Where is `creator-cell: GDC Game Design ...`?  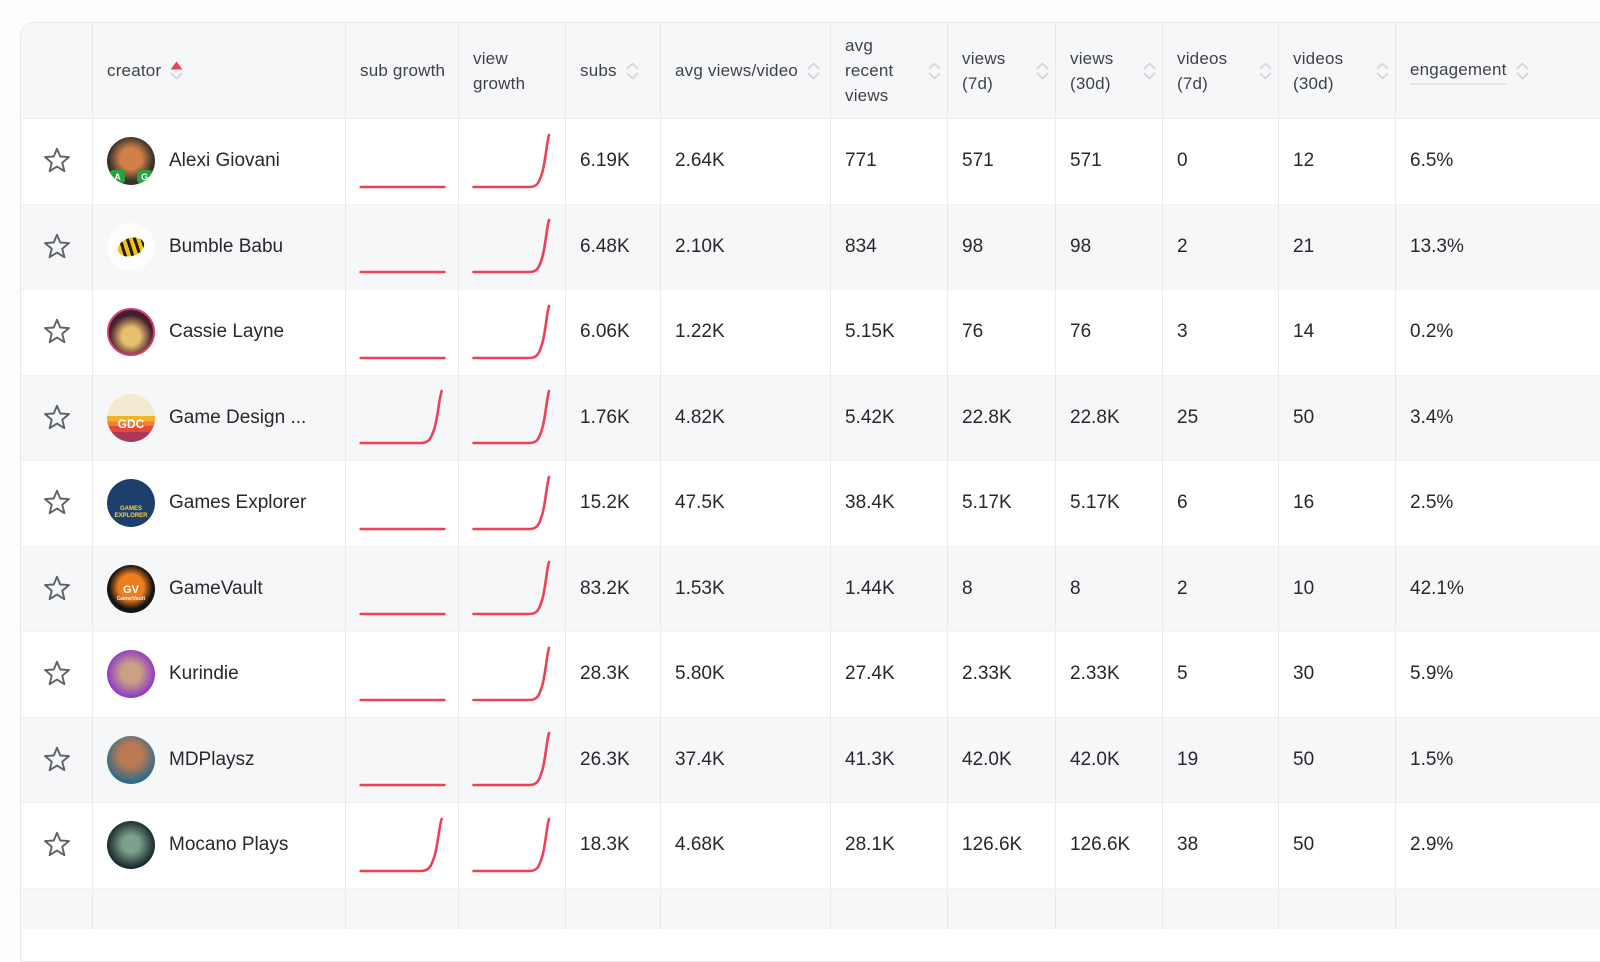
creator-cell: GDC Game Design ... is located at coordinates (219, 417).